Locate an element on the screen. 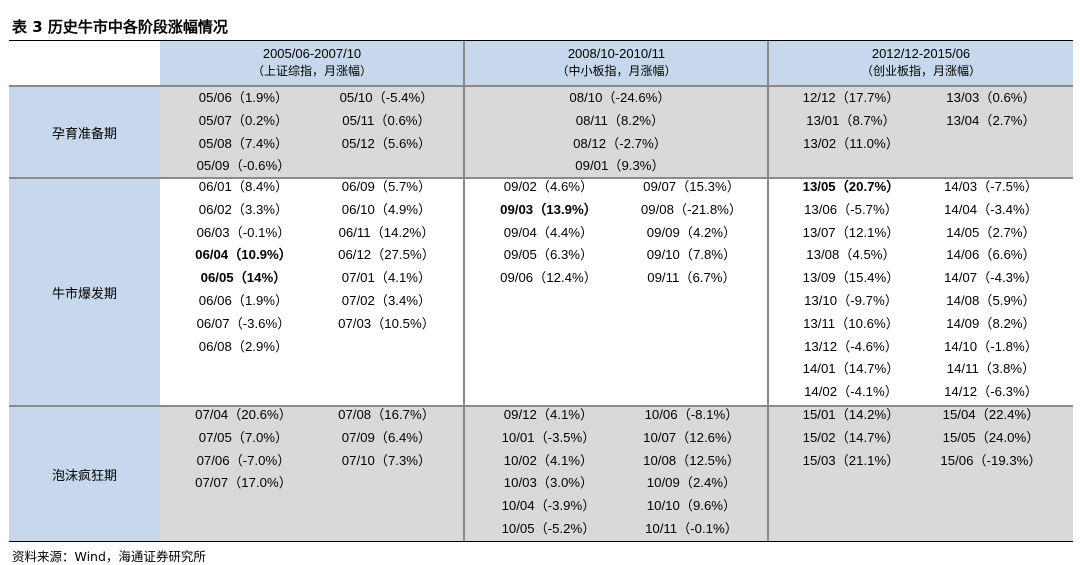  month-return: 05/09（-0.6%） is located at coordinates (243, 166).